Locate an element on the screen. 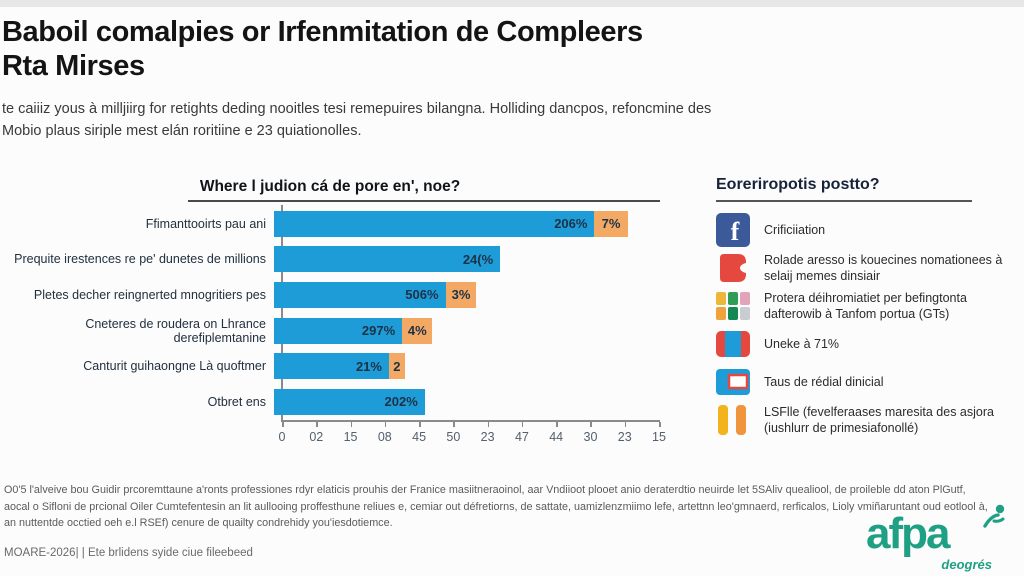  facebook-icon: f is located at coordinates (733, 230).